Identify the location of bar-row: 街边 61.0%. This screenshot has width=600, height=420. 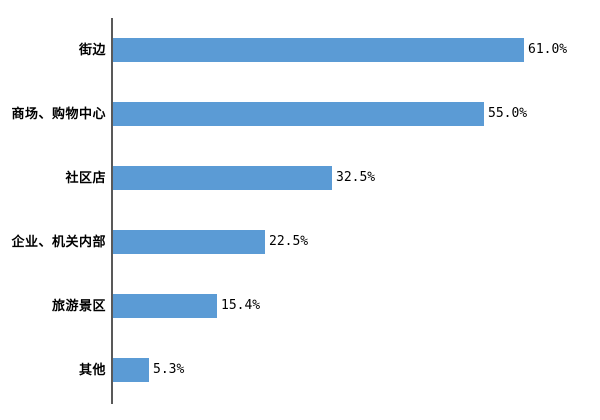
(300, 50).